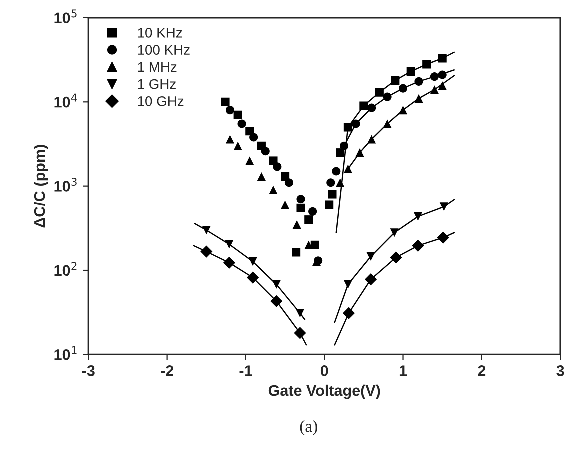  Describe the element at coordinates (167, 371) in the screenshot. I see `x-tick-label: -2` at that location.